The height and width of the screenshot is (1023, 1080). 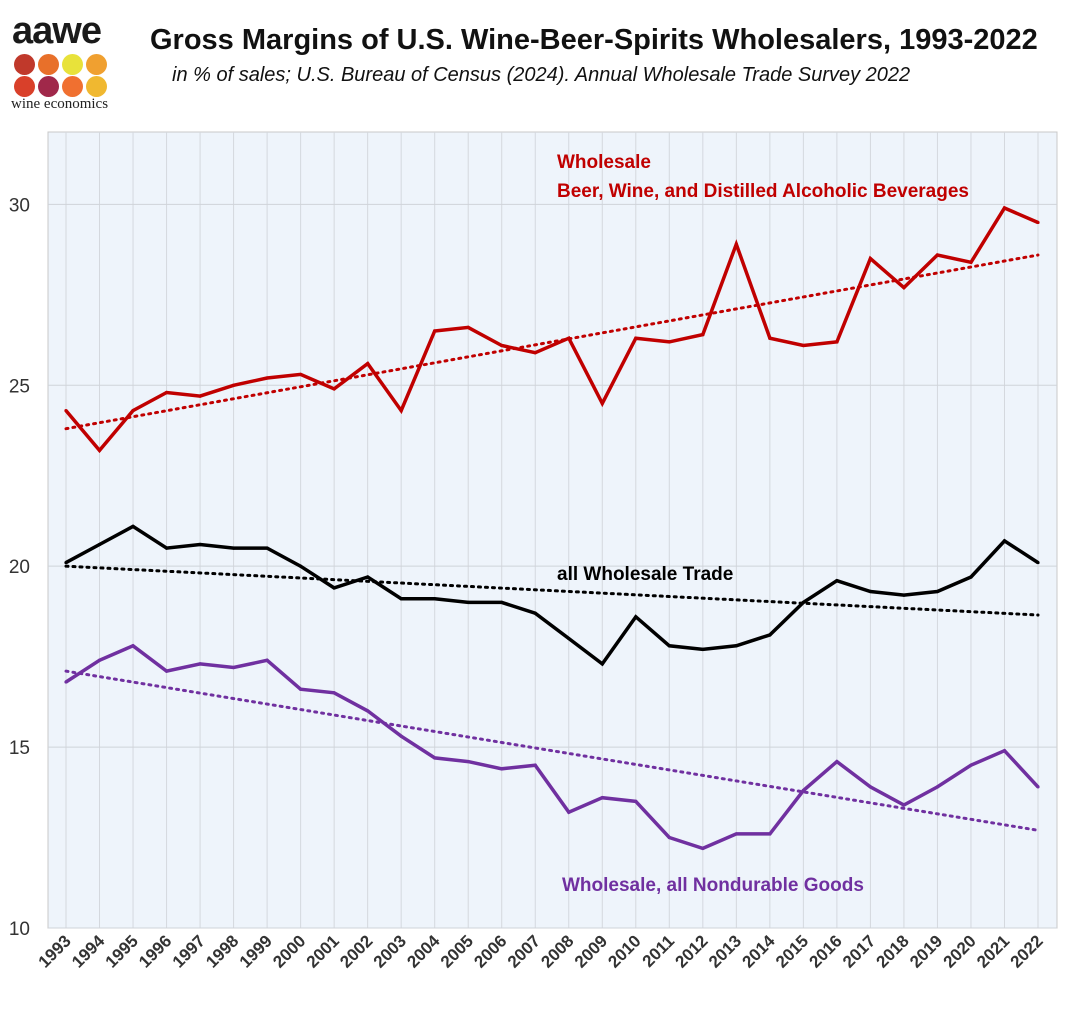 What do you see at coordinates (356, 951) in the screenshot?
I see `x-tick-label: 2002` at bounding box center [356, 951].